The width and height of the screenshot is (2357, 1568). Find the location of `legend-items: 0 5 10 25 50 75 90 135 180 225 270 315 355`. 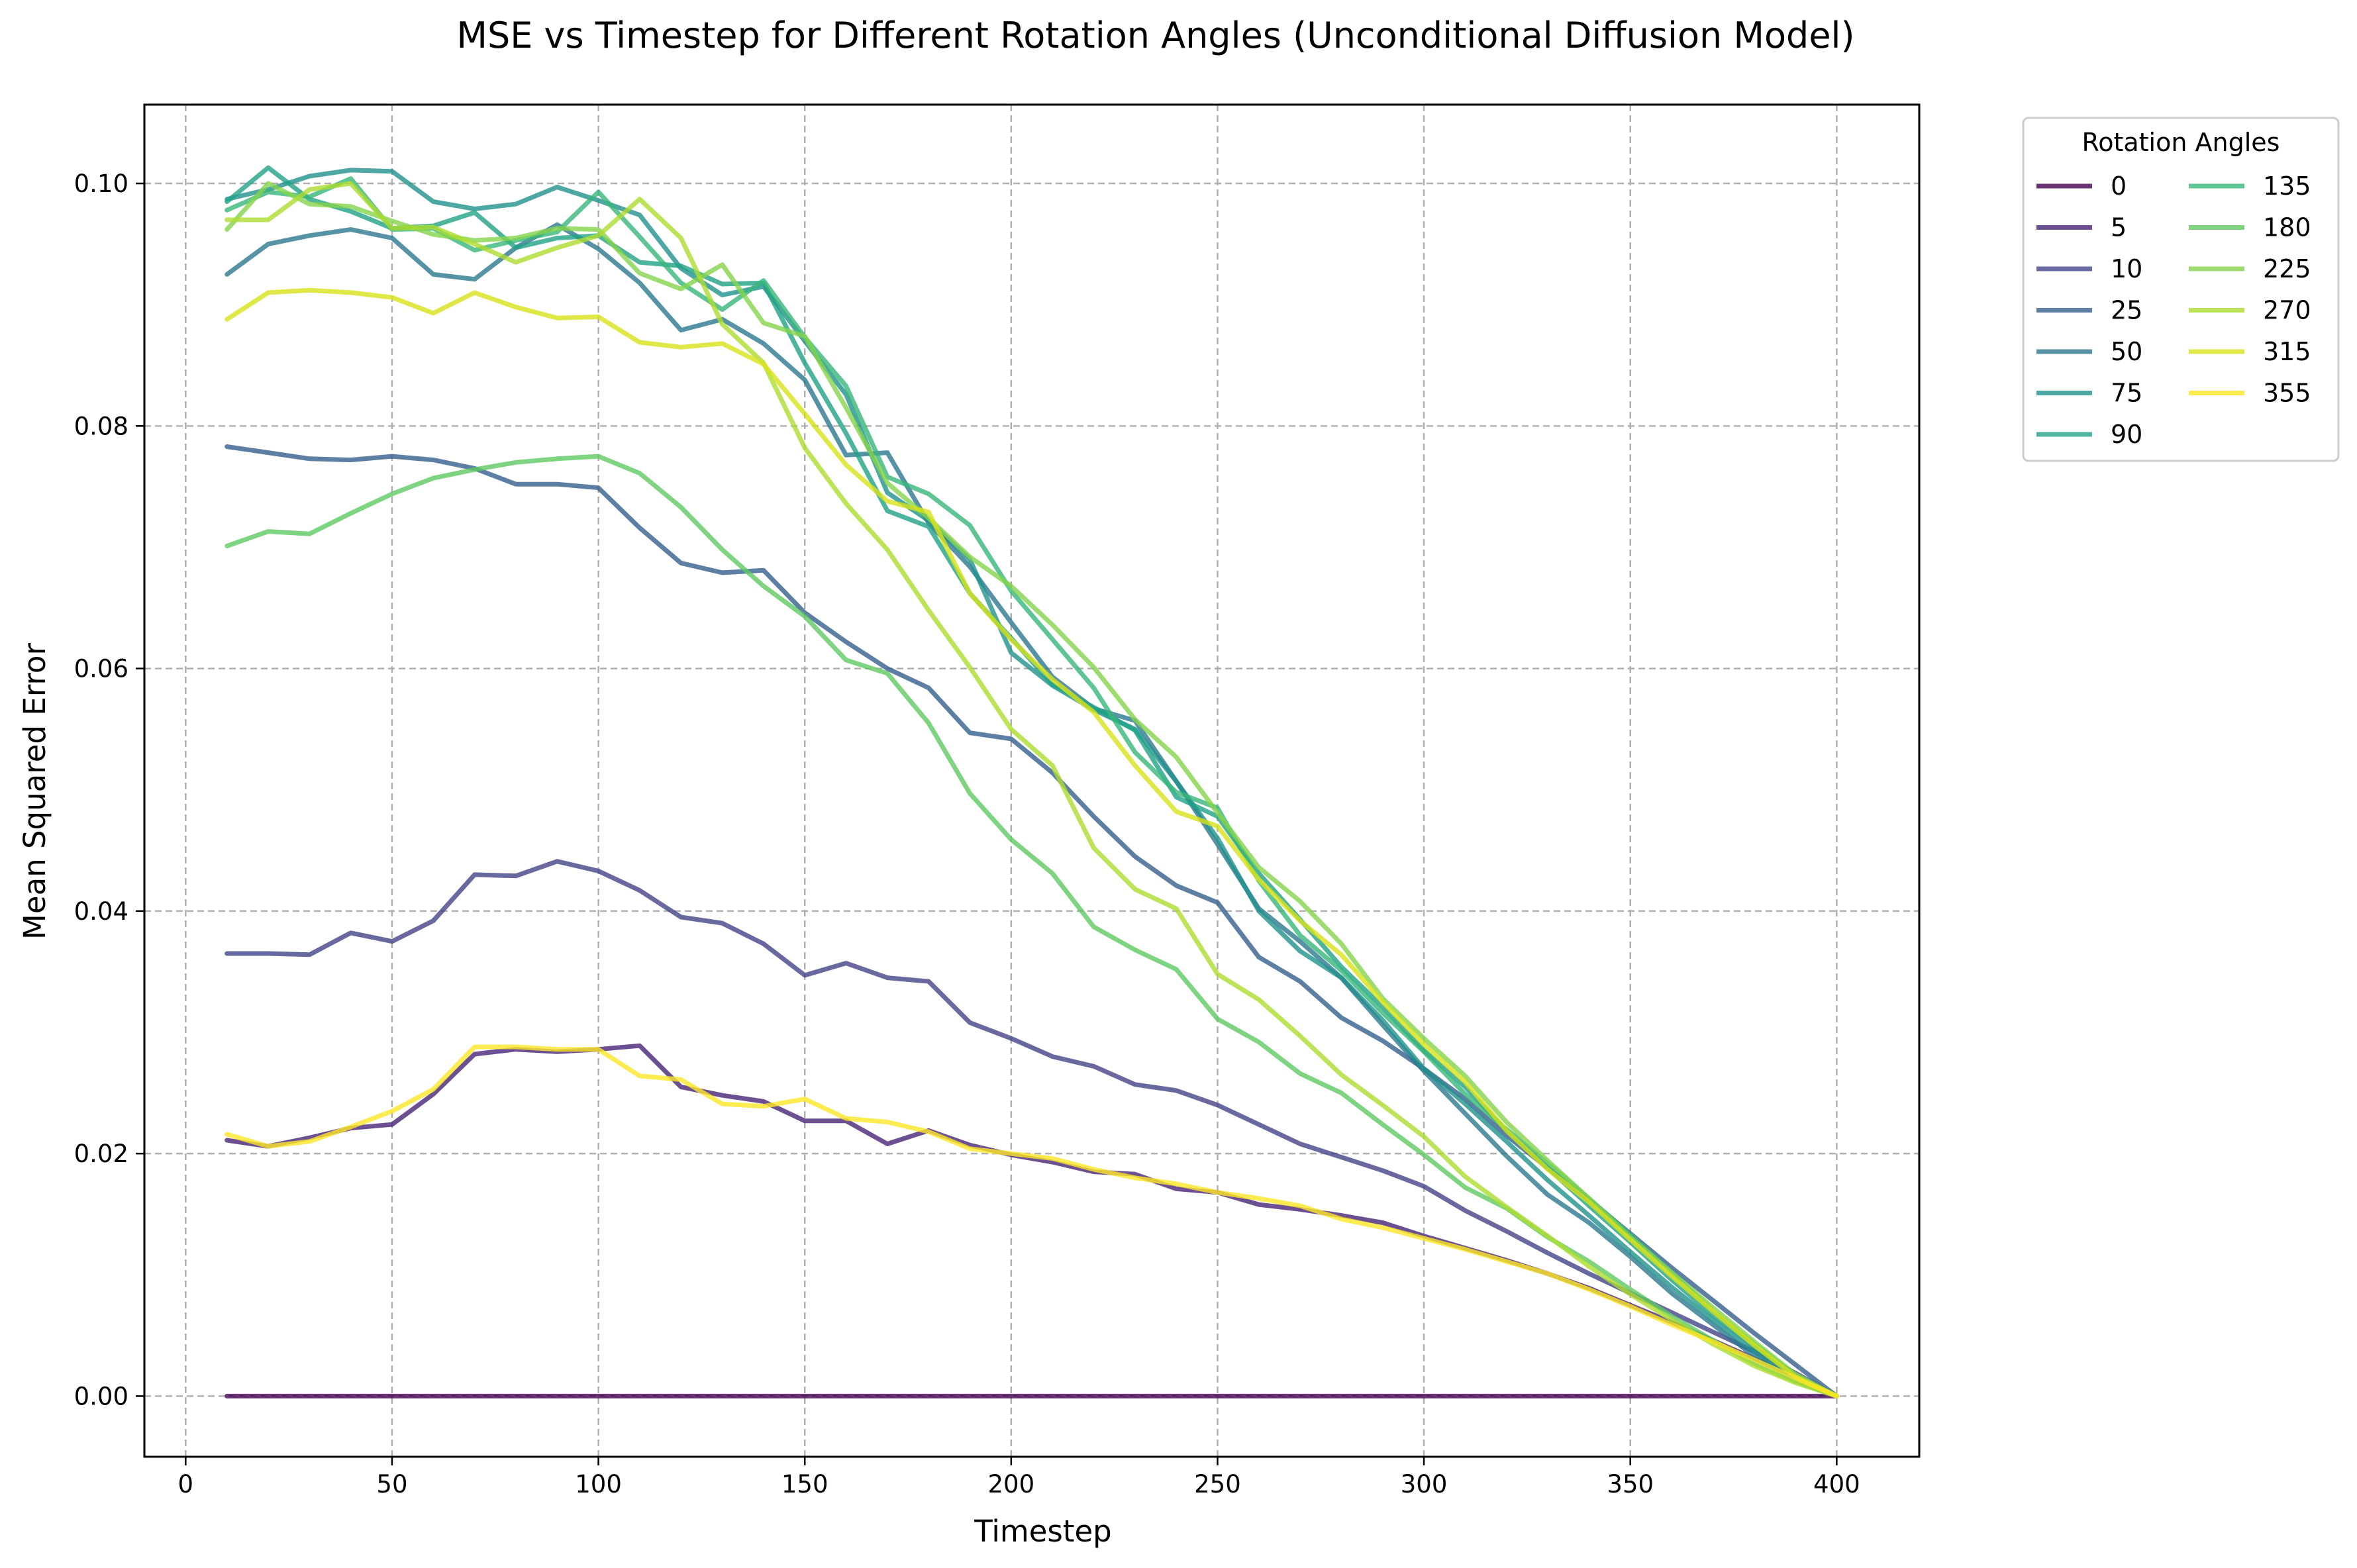

legend-items: 0 5 10 25 50 75 90 135 180 225 270 315 355 is located at coordinates (2173, 310).